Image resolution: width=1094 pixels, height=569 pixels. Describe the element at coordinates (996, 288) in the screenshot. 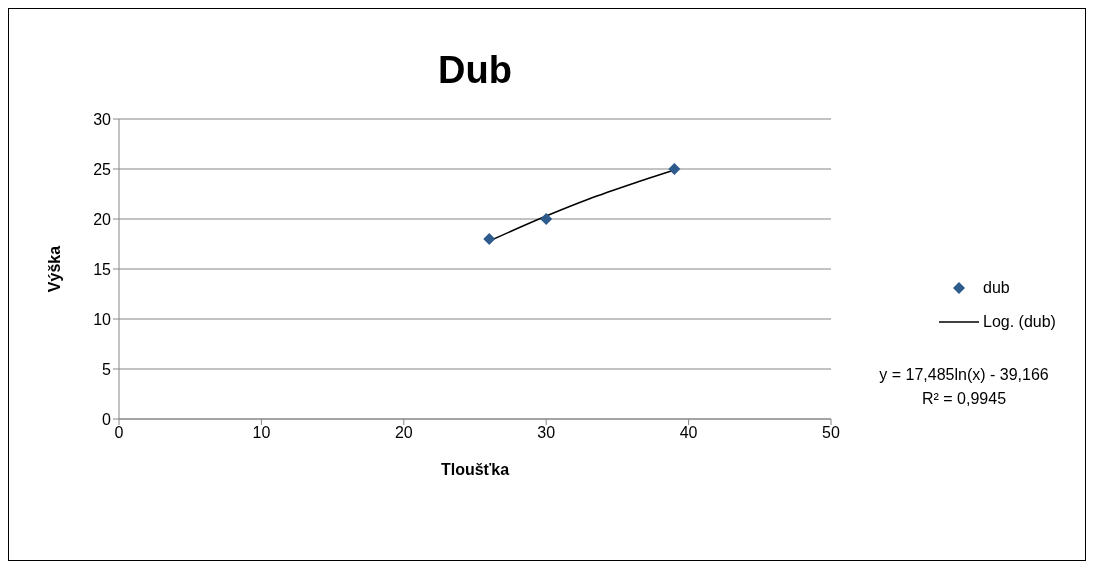

I see `legend-label: dub` at that location.